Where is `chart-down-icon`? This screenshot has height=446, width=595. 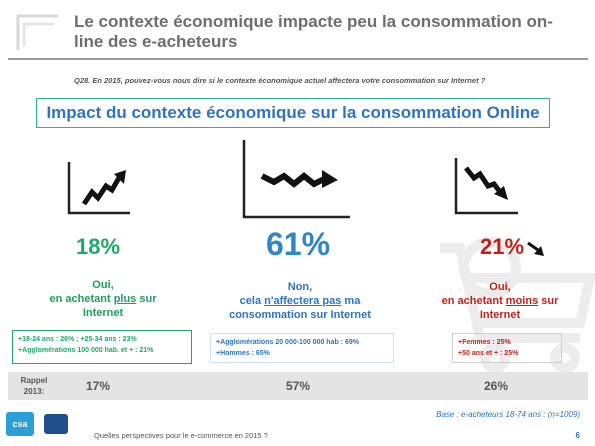 chart-down-icon is located at coordinates (486, 186).